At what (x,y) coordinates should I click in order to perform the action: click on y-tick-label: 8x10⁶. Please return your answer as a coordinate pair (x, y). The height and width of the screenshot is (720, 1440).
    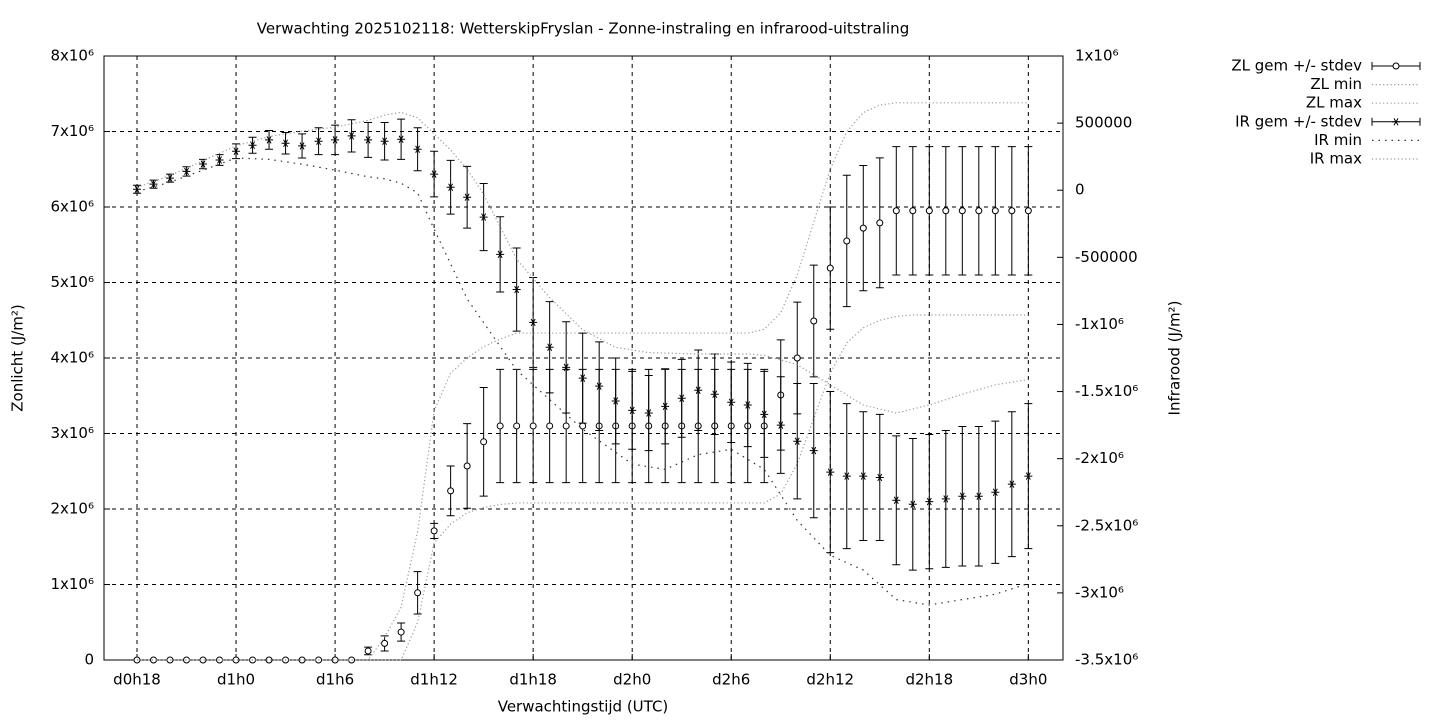
    Looking at the image, I should click on (72, 56).